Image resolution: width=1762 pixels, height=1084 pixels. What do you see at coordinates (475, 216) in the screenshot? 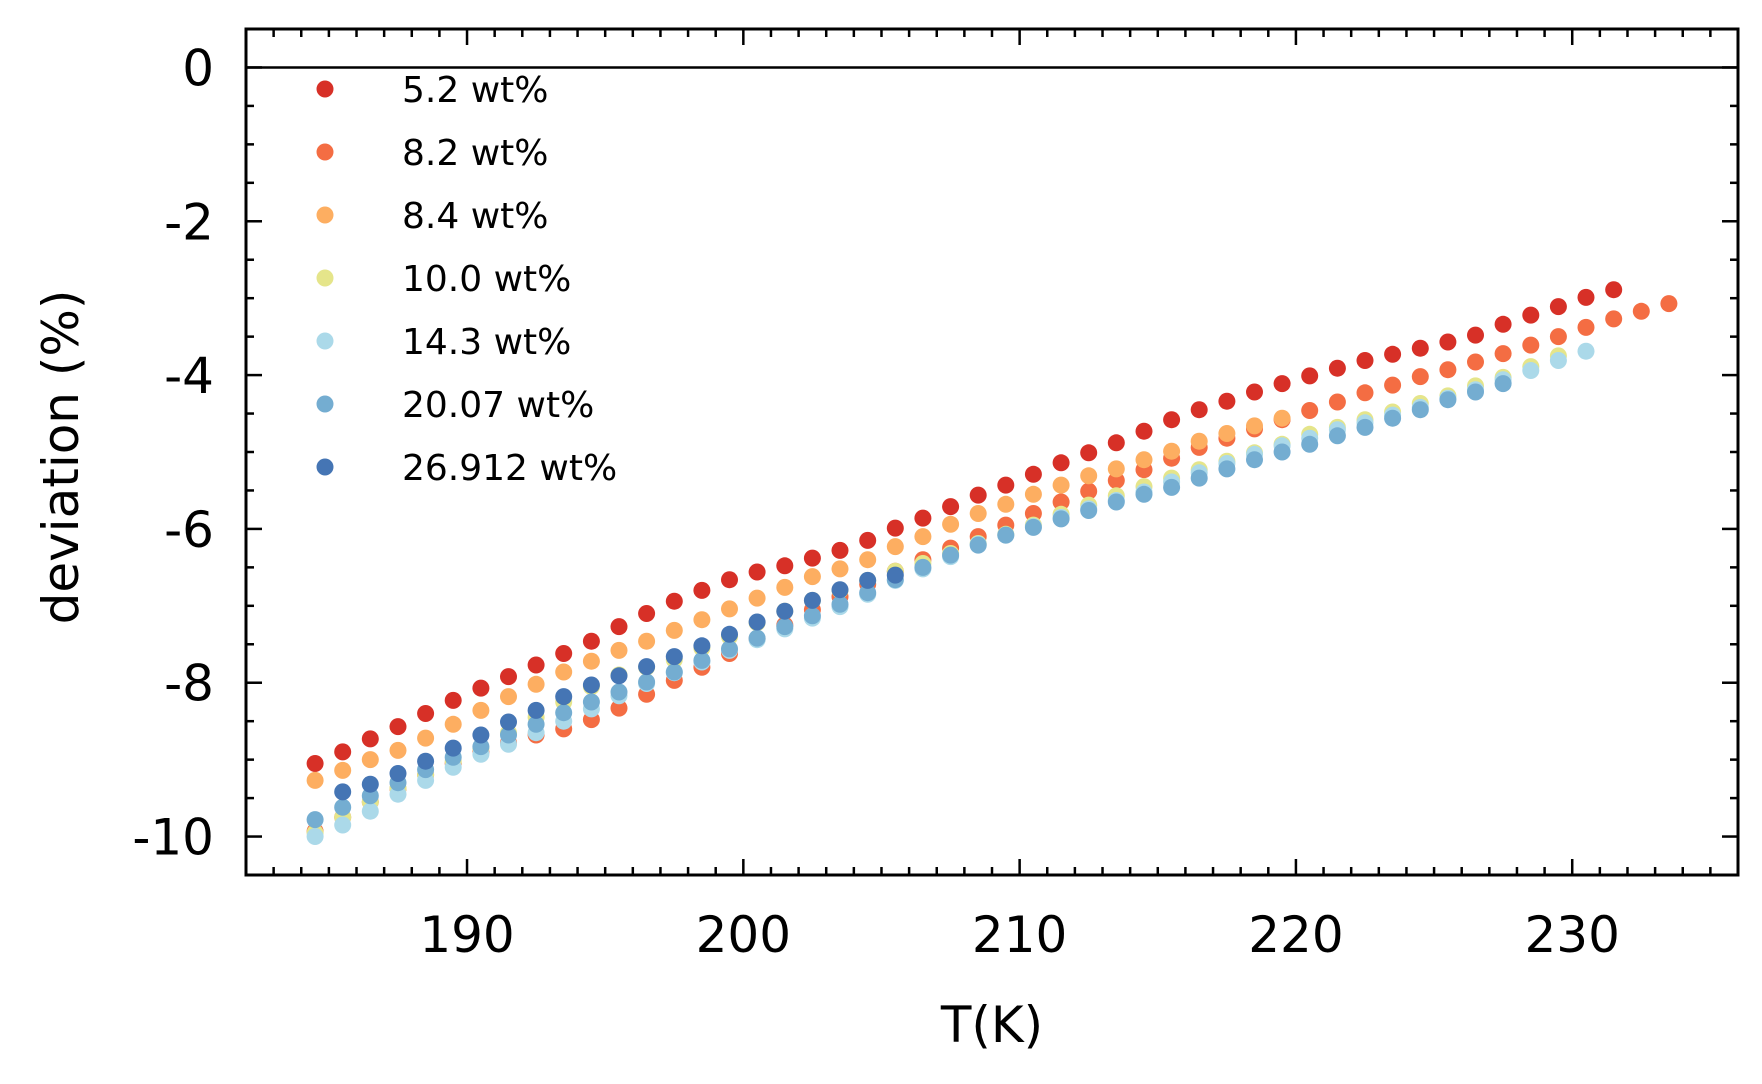
I see `legend-label: 8.4 wt%` at bounding box center [475, 216].